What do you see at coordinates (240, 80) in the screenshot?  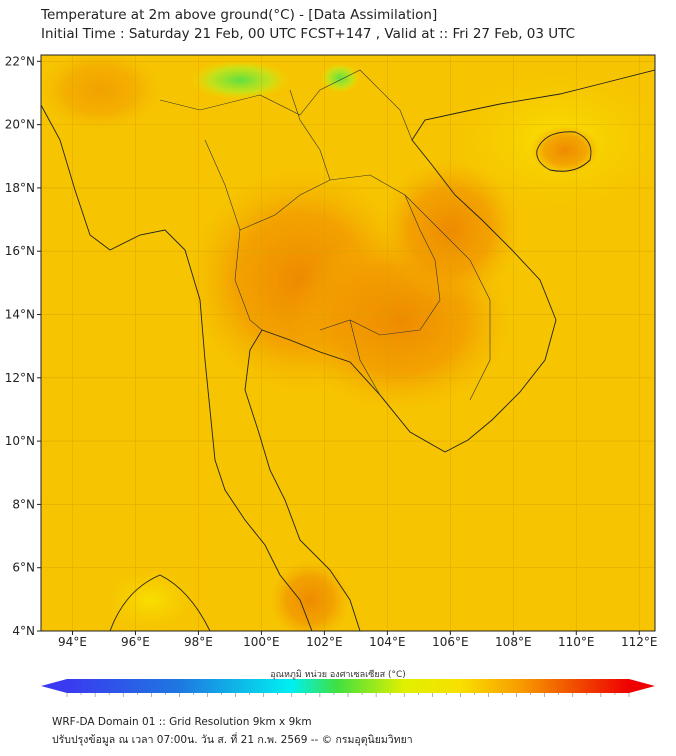 I see `cool-region` at bounding box center [240, 80].